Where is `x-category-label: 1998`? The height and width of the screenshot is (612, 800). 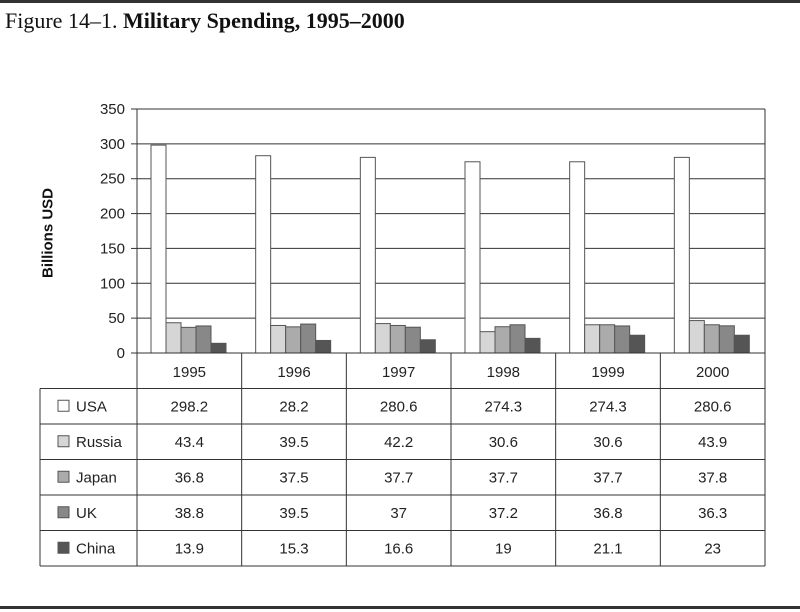
x-category-label: 1998 is located at coordinates (503, 372).